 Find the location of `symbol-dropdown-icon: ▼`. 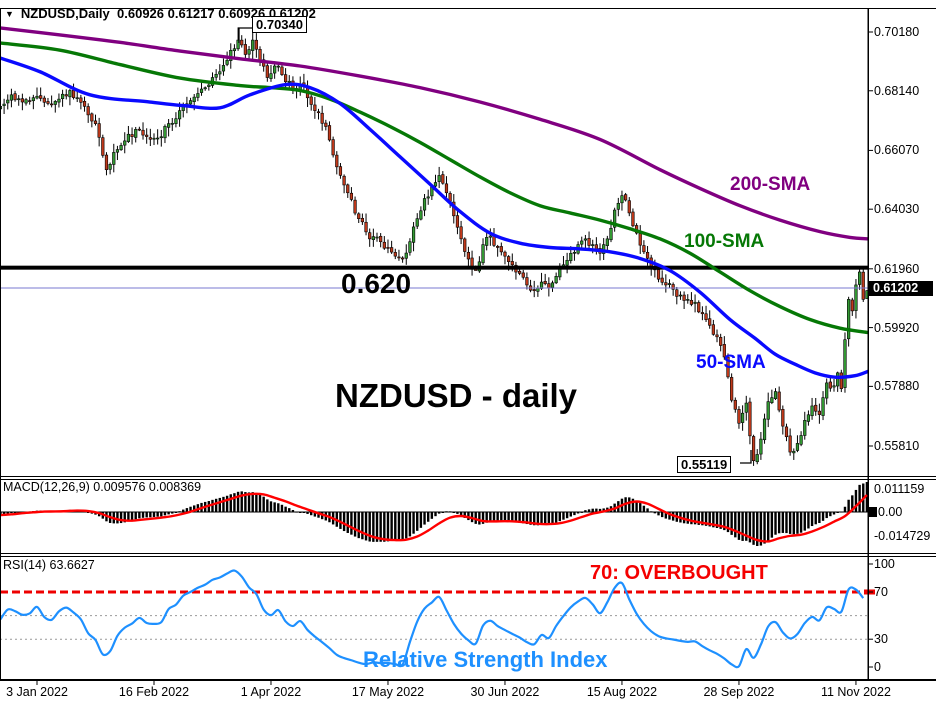

symbol-dropdown-icon: ▼ is located at coordinates (9, 14).